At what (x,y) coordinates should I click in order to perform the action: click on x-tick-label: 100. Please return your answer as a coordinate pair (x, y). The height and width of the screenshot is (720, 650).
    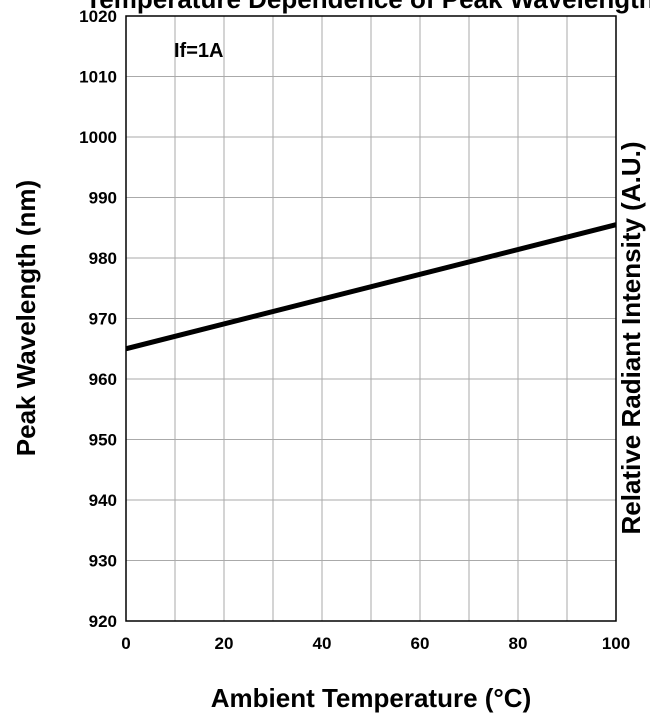
    Looking at the image, I should click on (616, 643).